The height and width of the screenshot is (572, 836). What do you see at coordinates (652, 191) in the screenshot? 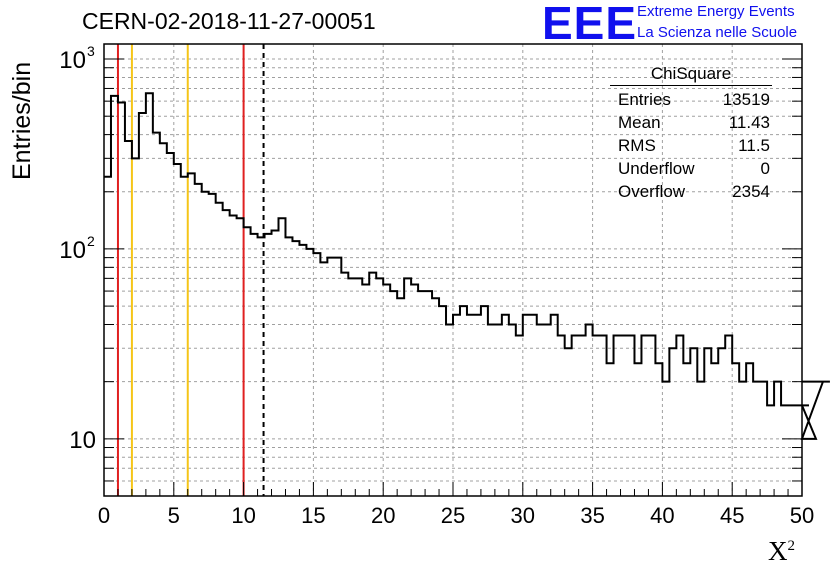
I see `stats-label: Overflow` at bounding box center [652, 191].